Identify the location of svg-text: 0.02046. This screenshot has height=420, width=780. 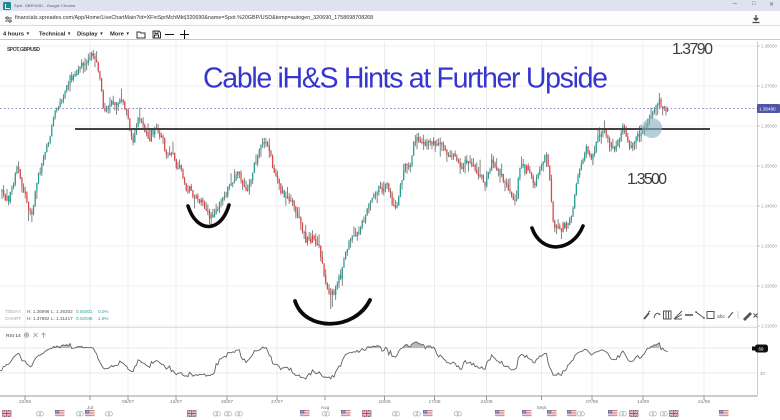
(84, 318).